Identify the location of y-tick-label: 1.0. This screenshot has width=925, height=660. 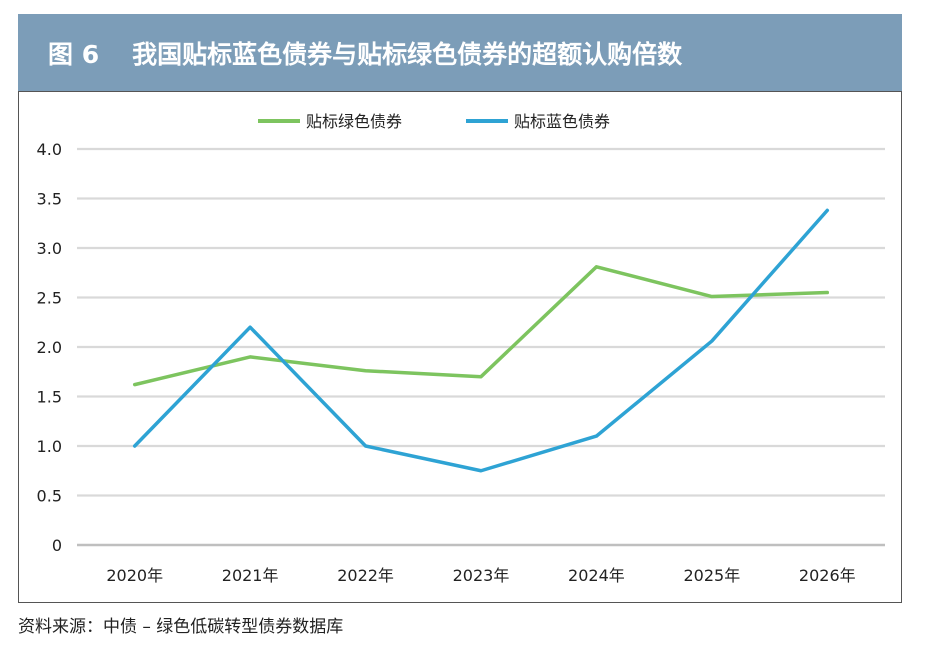
(49, 446).